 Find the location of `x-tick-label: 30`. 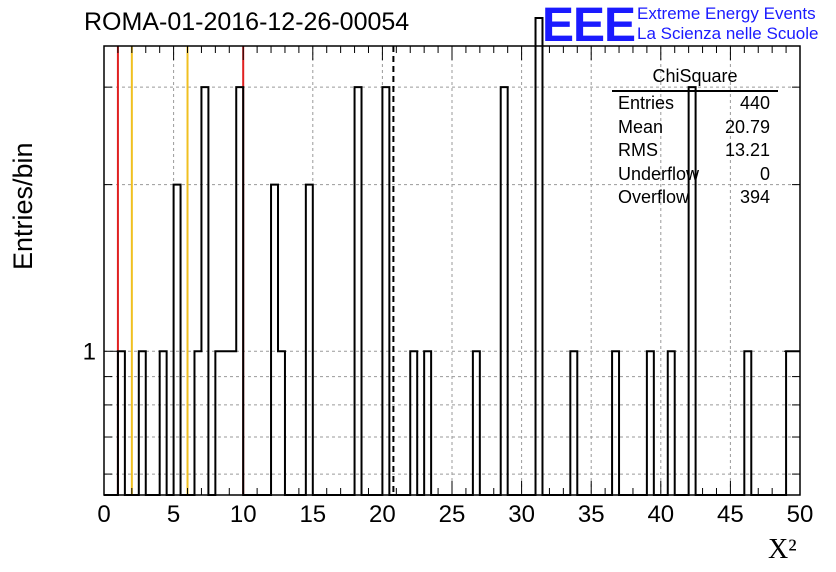

x-tick-label: 30 is located at coordinates (521, 514).